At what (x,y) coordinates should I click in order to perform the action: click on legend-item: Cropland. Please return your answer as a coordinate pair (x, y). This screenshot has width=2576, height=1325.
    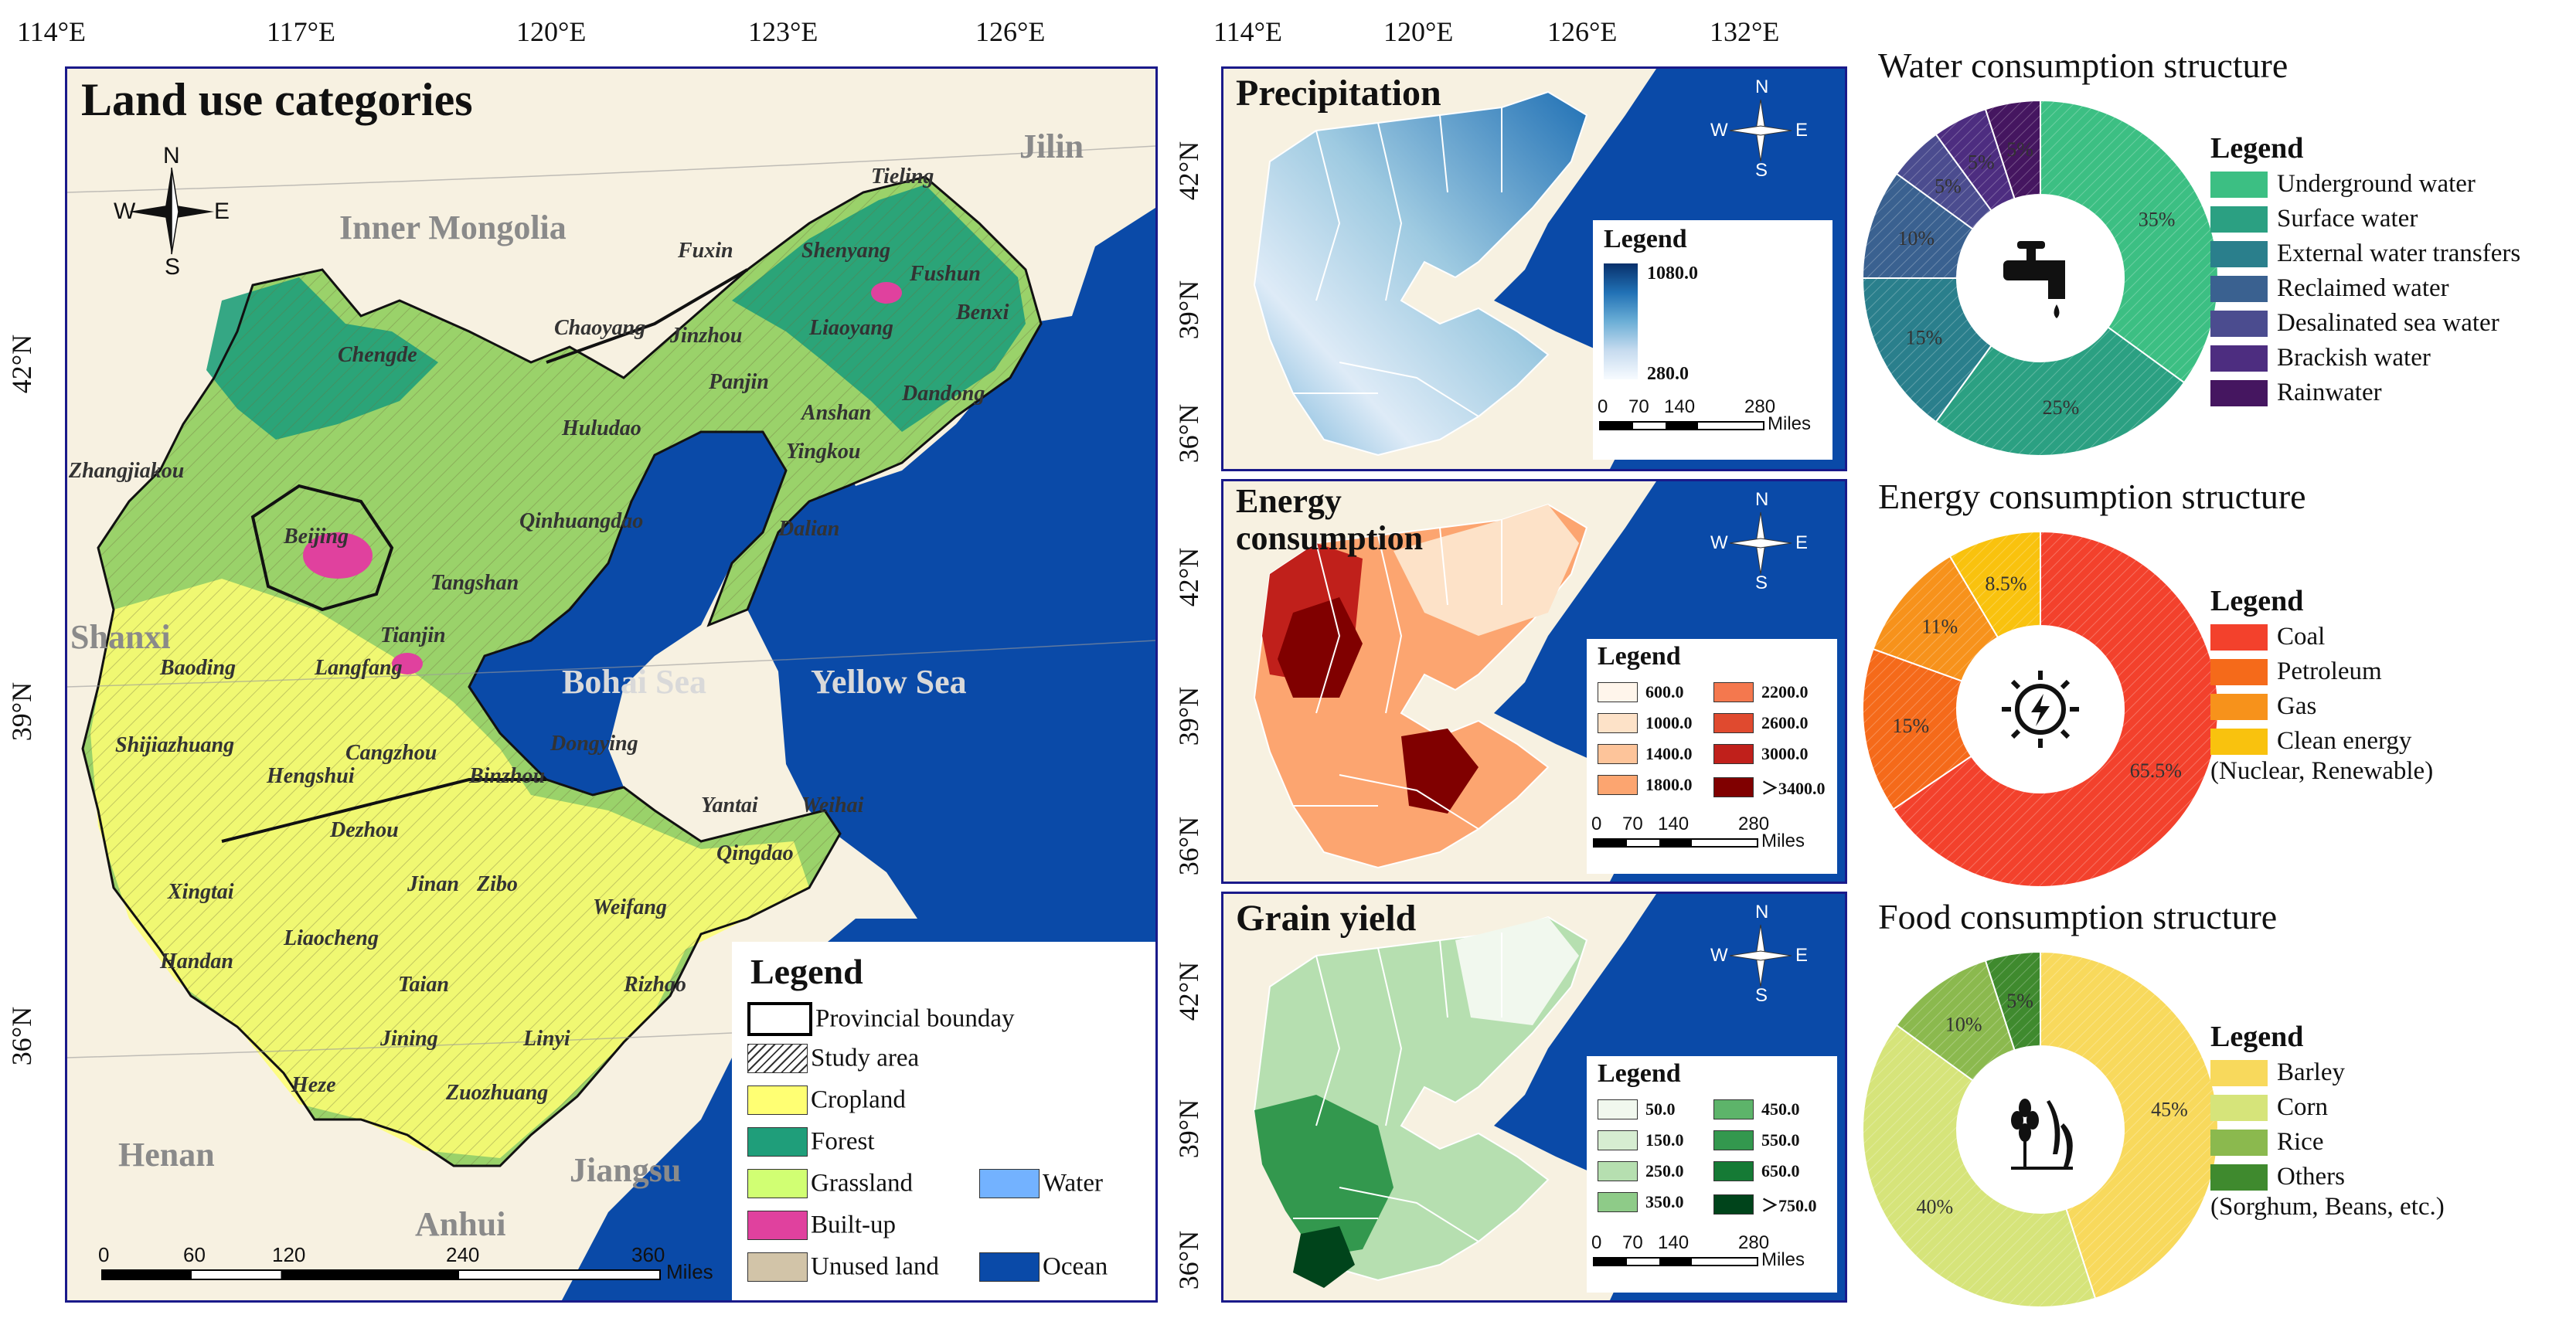
    Looking at the image, I should click on (826, 1100).